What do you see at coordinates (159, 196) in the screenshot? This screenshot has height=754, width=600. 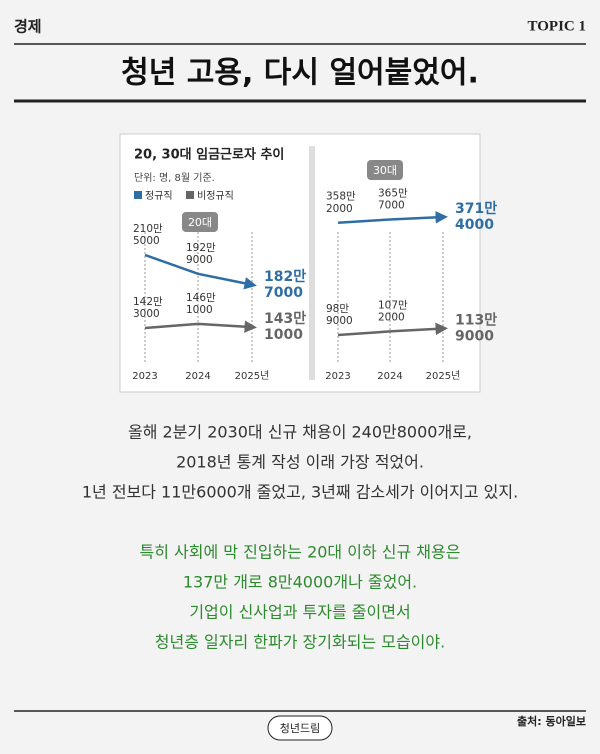 I see `legend-label: 정규직` at bounding box center [159, 196].